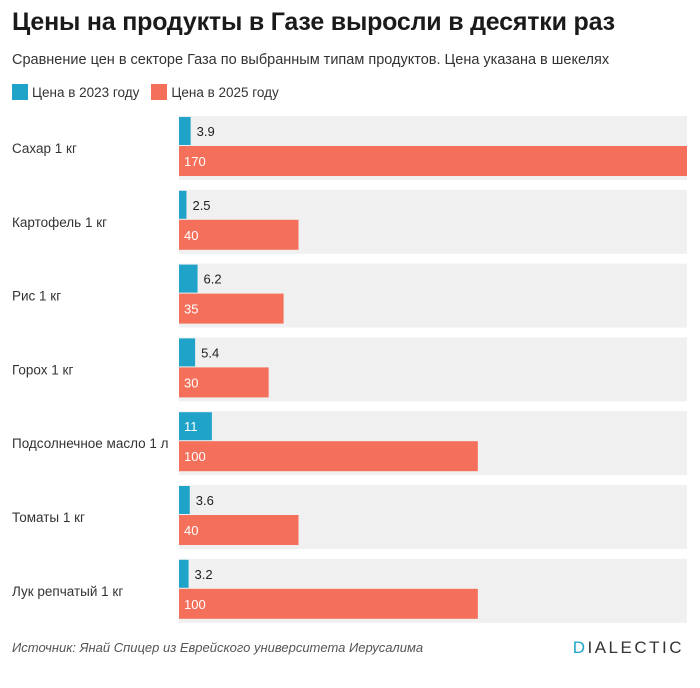  What do you see at coordinates (204, 574) in the screenshot?
I see `value-label-2023: 3.2` at bounding box center [204, 574].